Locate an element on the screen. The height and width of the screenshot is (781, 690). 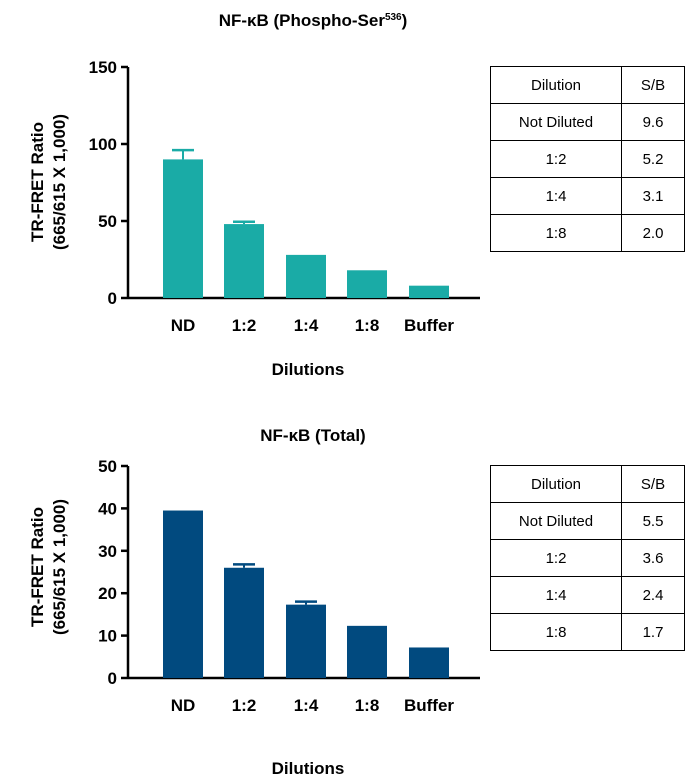
y-tick-label: 150 is located at coordinates (103, 67).